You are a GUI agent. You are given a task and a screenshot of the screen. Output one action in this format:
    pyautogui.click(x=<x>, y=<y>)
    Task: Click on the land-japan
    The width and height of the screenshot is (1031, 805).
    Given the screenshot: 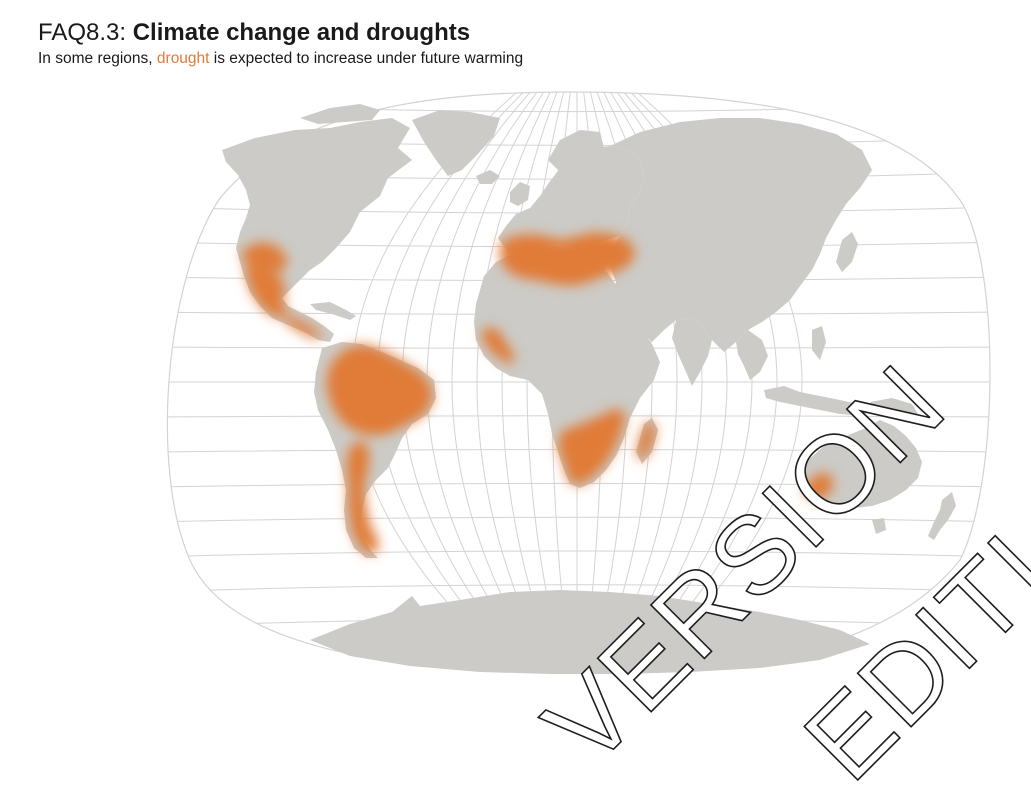 What is the action you would take?
    pyautogui.click(x=847, y=252)
    